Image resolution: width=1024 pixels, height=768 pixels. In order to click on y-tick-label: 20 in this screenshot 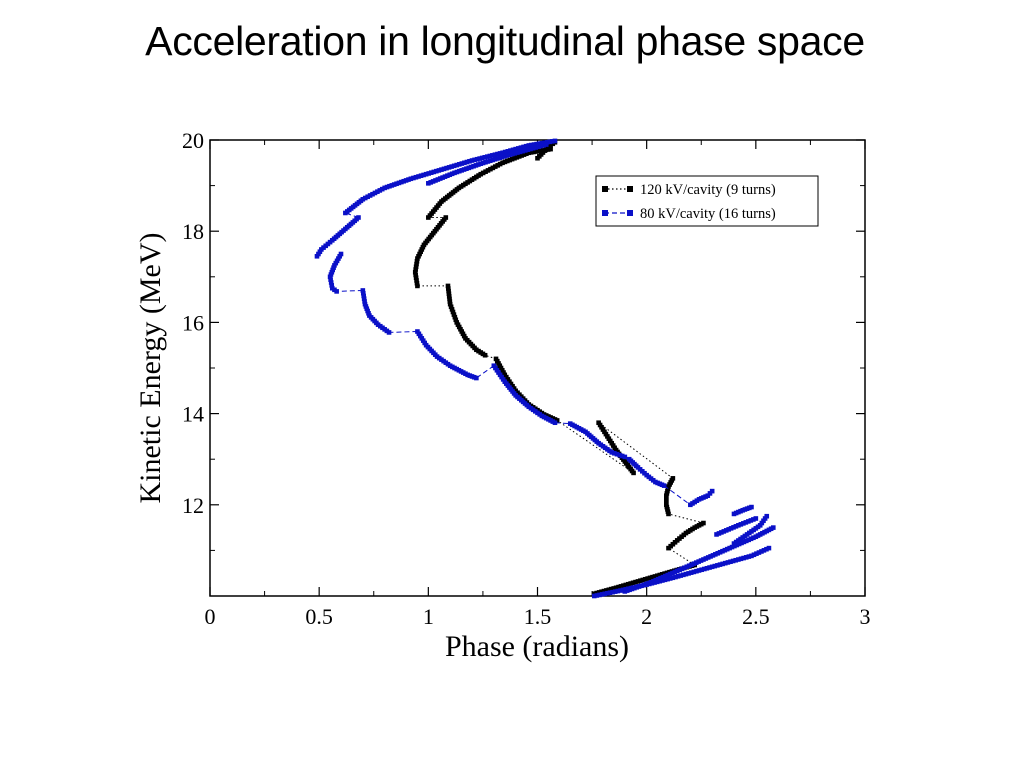, I will do `click(193, 140)`.